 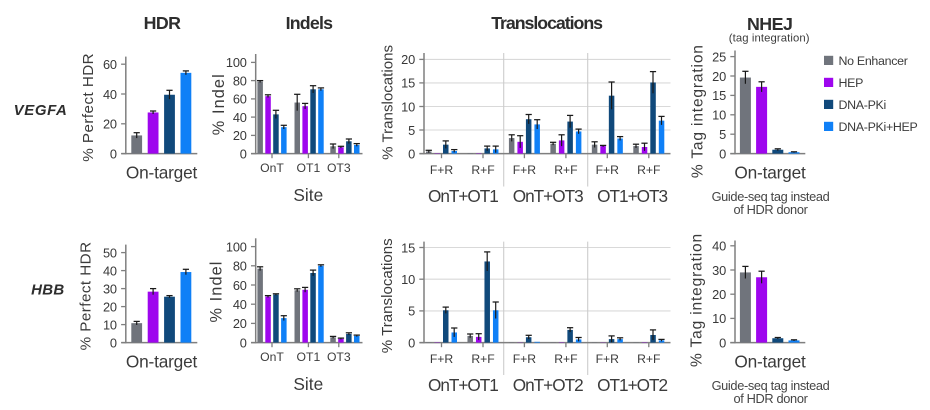 I want to click on svg-text: VEGFA, so click(x=41, y=110).